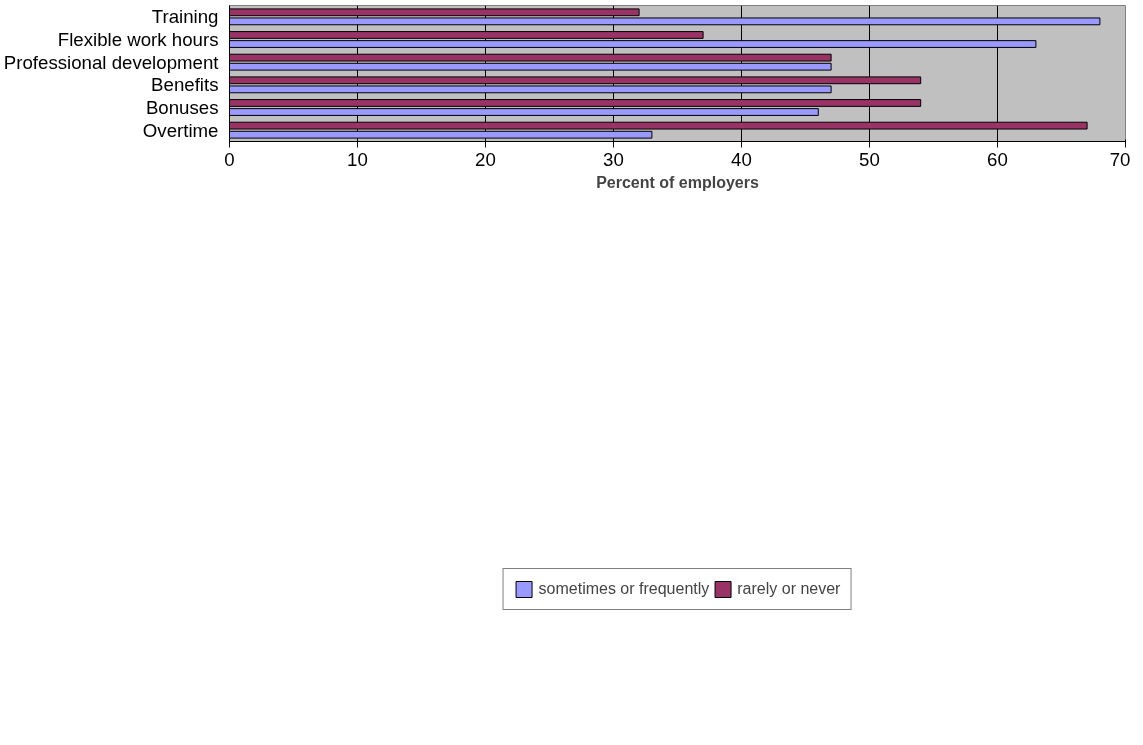  I want to click on x-tick-label: 10, so click(357, 159).